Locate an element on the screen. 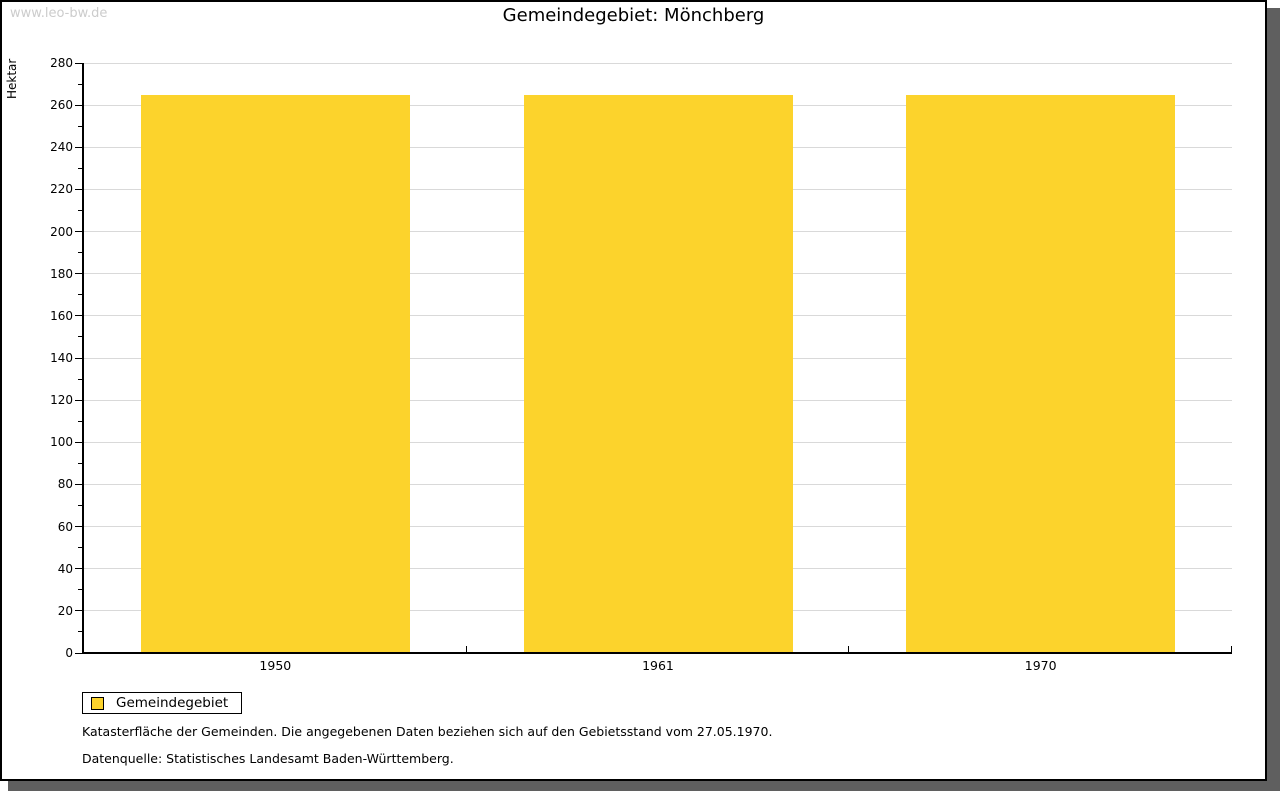 The image size is (1280, 791). gridline is located at coordinates (658, 63).